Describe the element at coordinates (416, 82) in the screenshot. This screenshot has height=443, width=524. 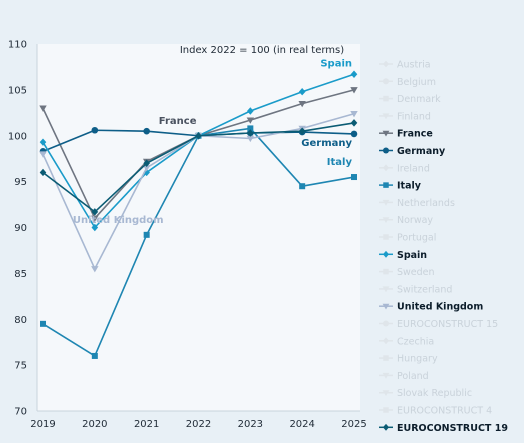
I see `legend-label: Belgium` at that location.